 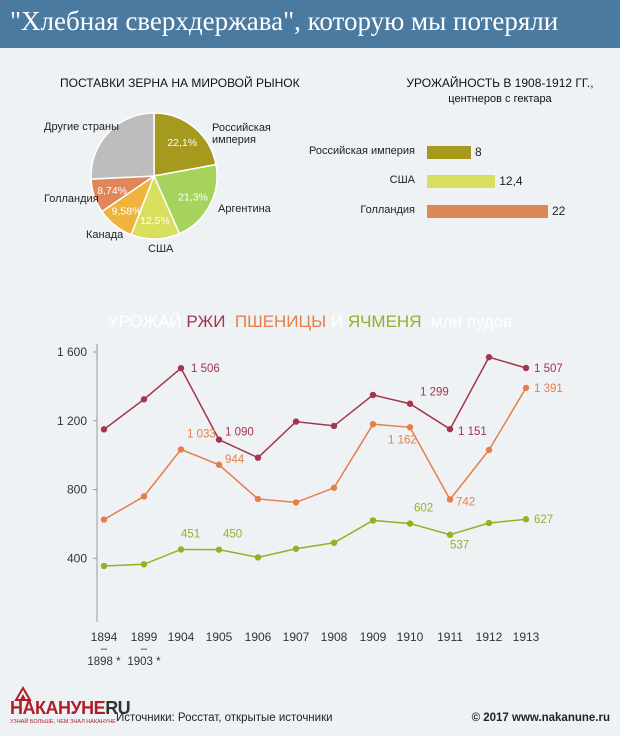 What do you see at coordinates (104, 662) in the screenshot?
I see `x-sublabel: 1898 *` at bounding box center [104, 662].